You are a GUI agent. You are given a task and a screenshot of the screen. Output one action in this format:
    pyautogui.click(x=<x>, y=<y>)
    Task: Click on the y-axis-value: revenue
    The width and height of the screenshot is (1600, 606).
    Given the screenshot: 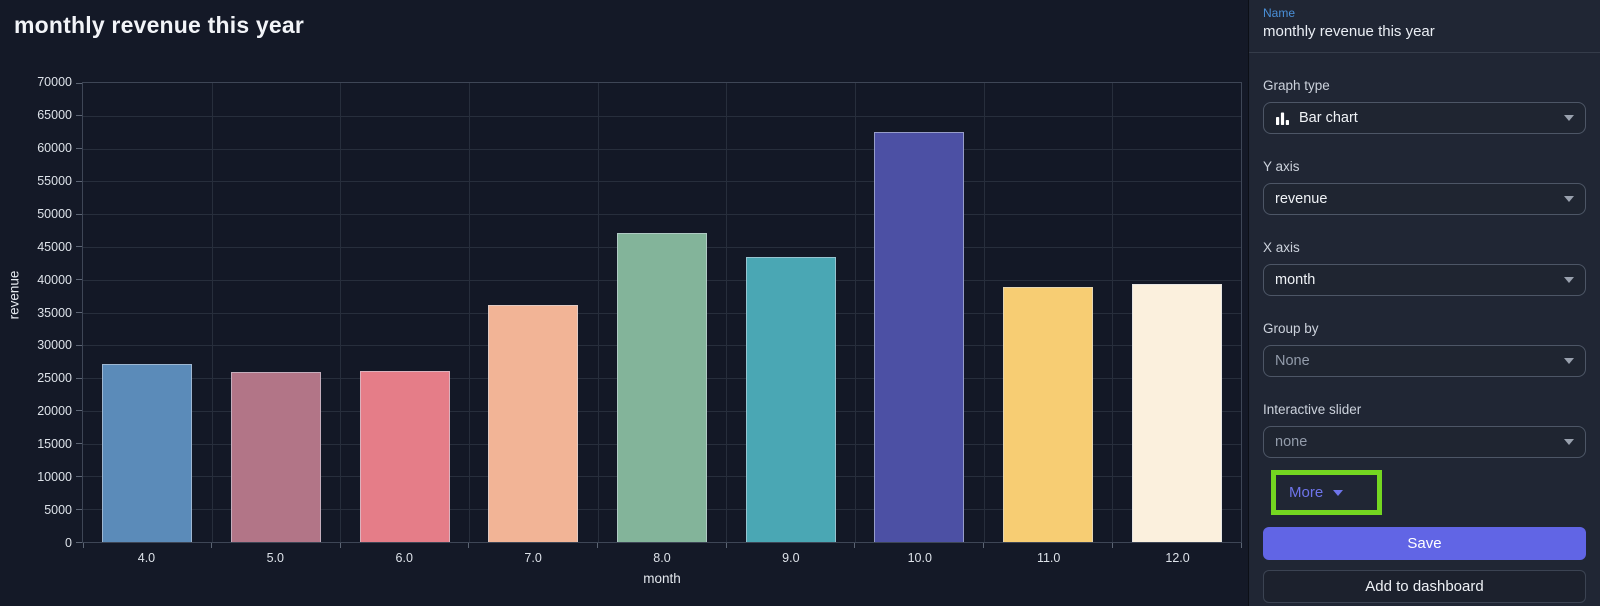 What is the action you would take?
    pyautogui.click(x=1301, y=199)
    